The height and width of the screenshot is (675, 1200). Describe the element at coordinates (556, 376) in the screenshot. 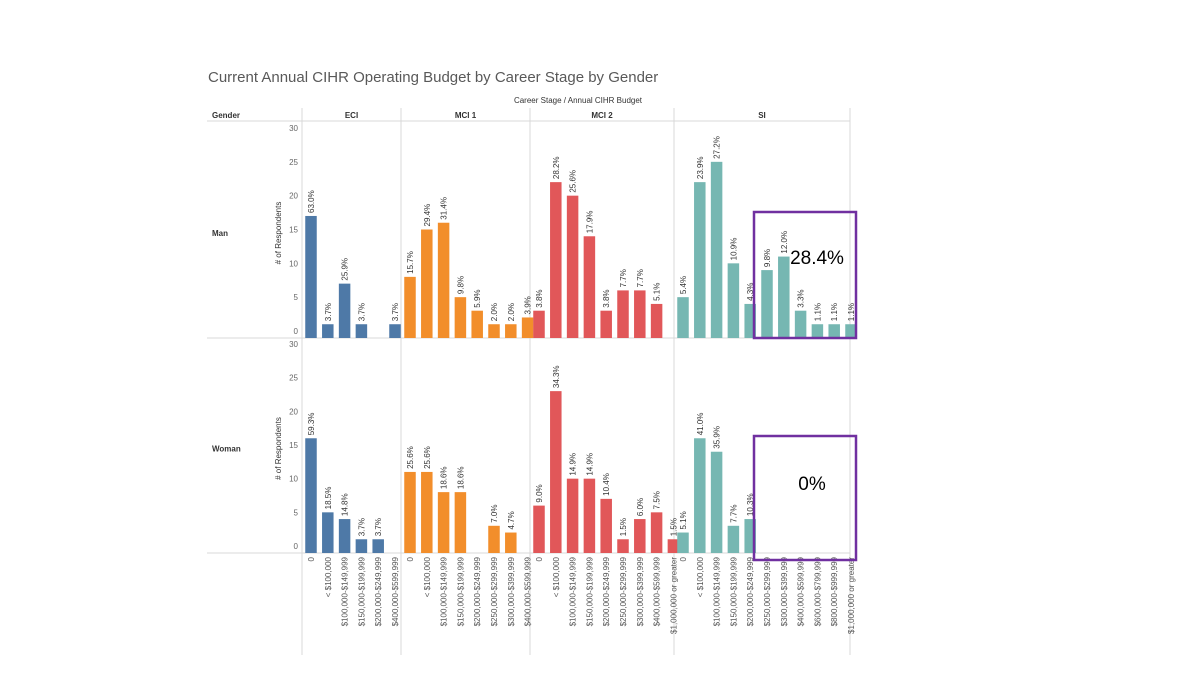

I see `bar-data-label: 34.3%` at that location.